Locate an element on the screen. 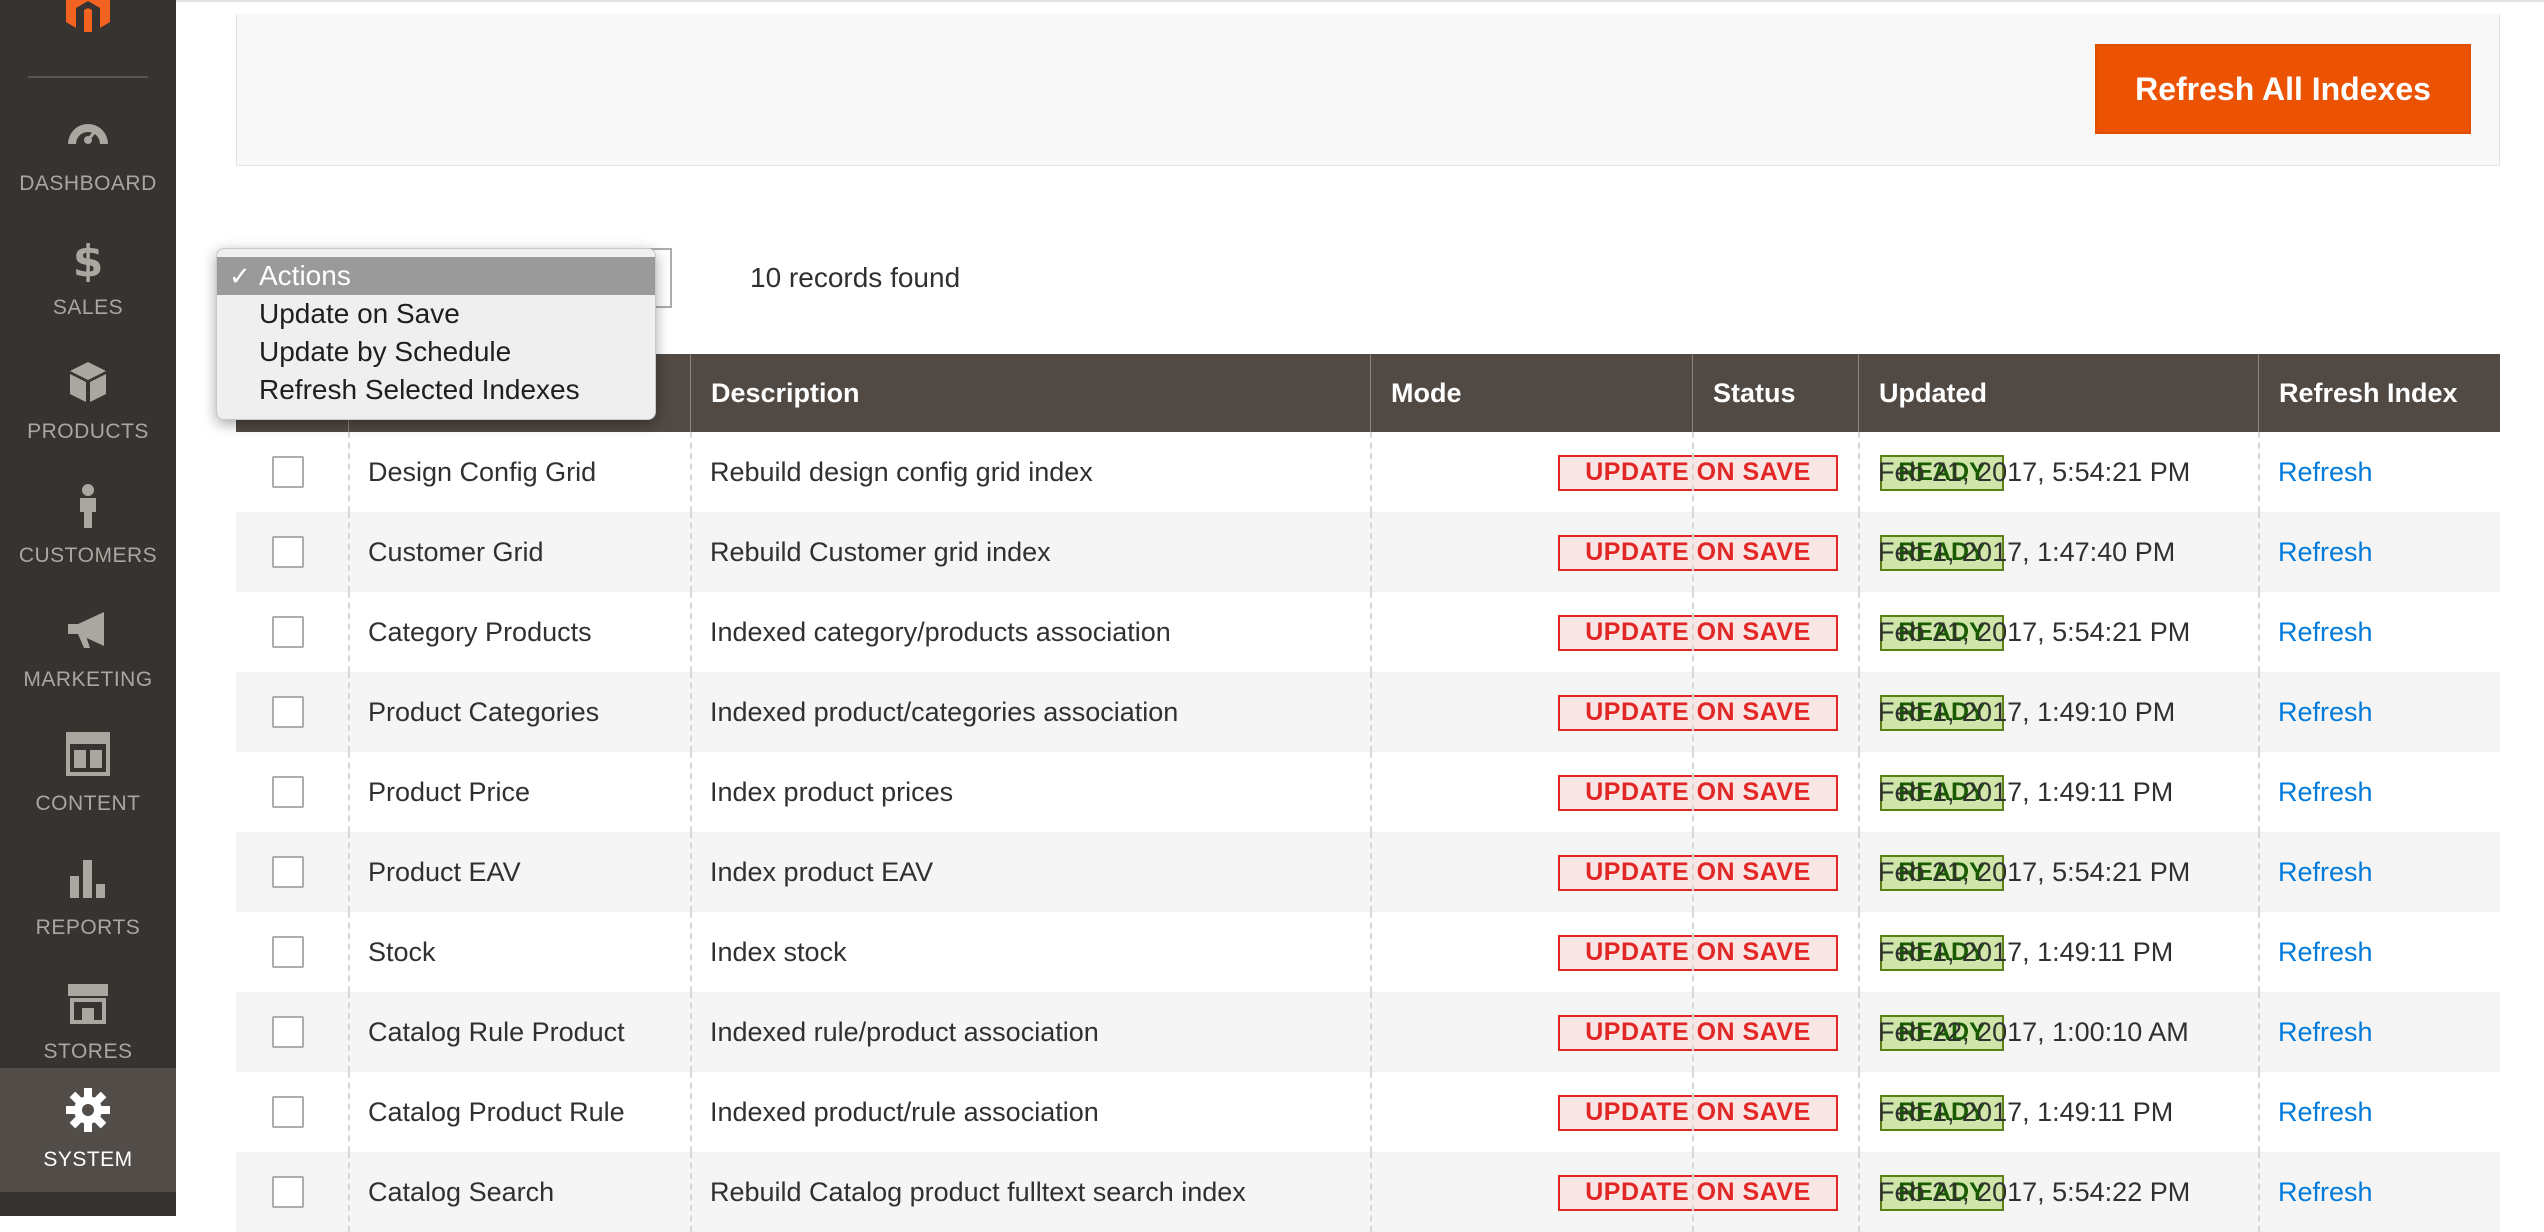 The width and height of the screenshot is (2544, 1232). box-icon is located at coordinates (88, 382).